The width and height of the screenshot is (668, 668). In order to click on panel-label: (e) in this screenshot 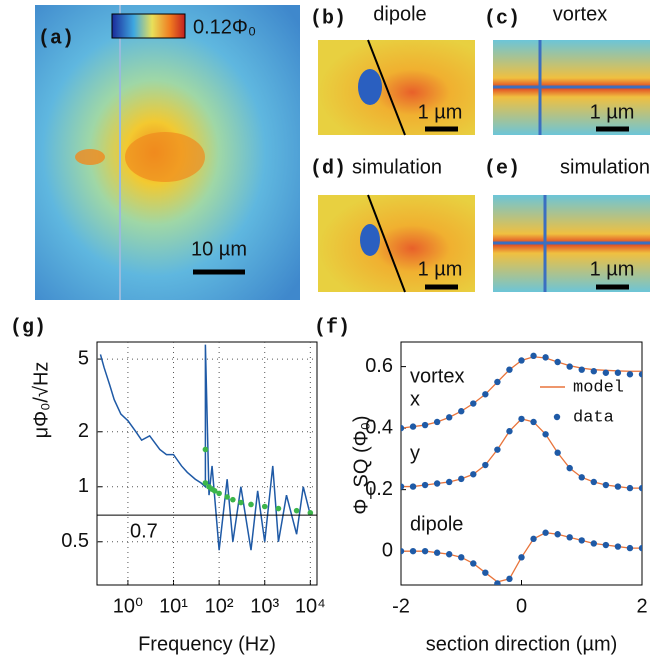, I will do `click(502, 168)`.